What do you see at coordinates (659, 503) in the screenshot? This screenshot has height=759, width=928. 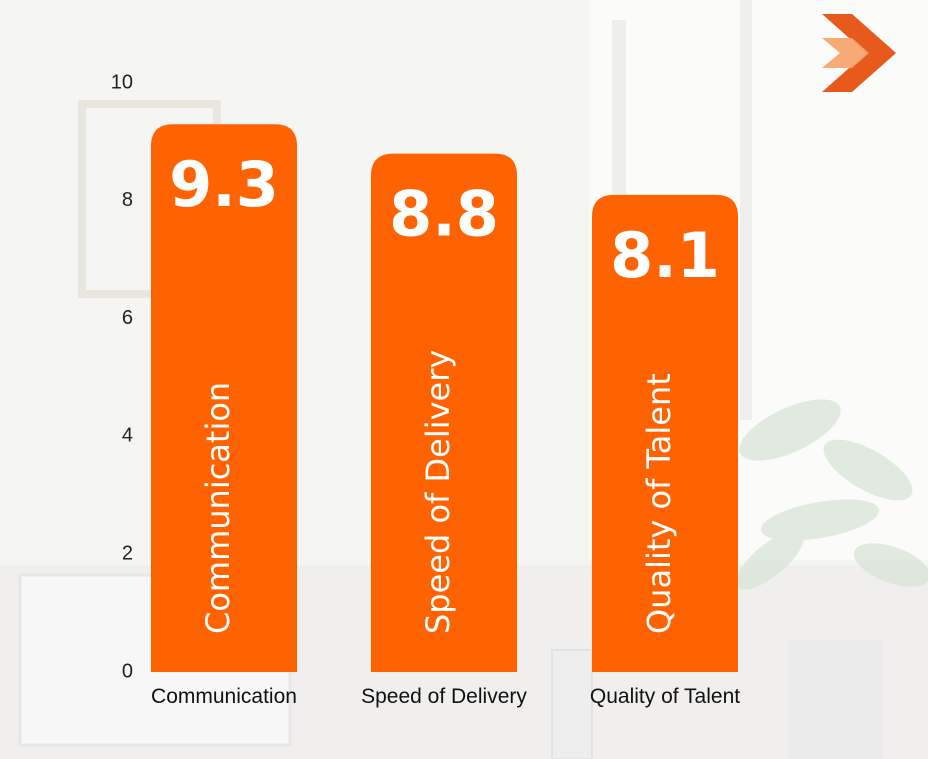 I see `bar-category-label: Quality of Talent` at bounding box center [659, 503].